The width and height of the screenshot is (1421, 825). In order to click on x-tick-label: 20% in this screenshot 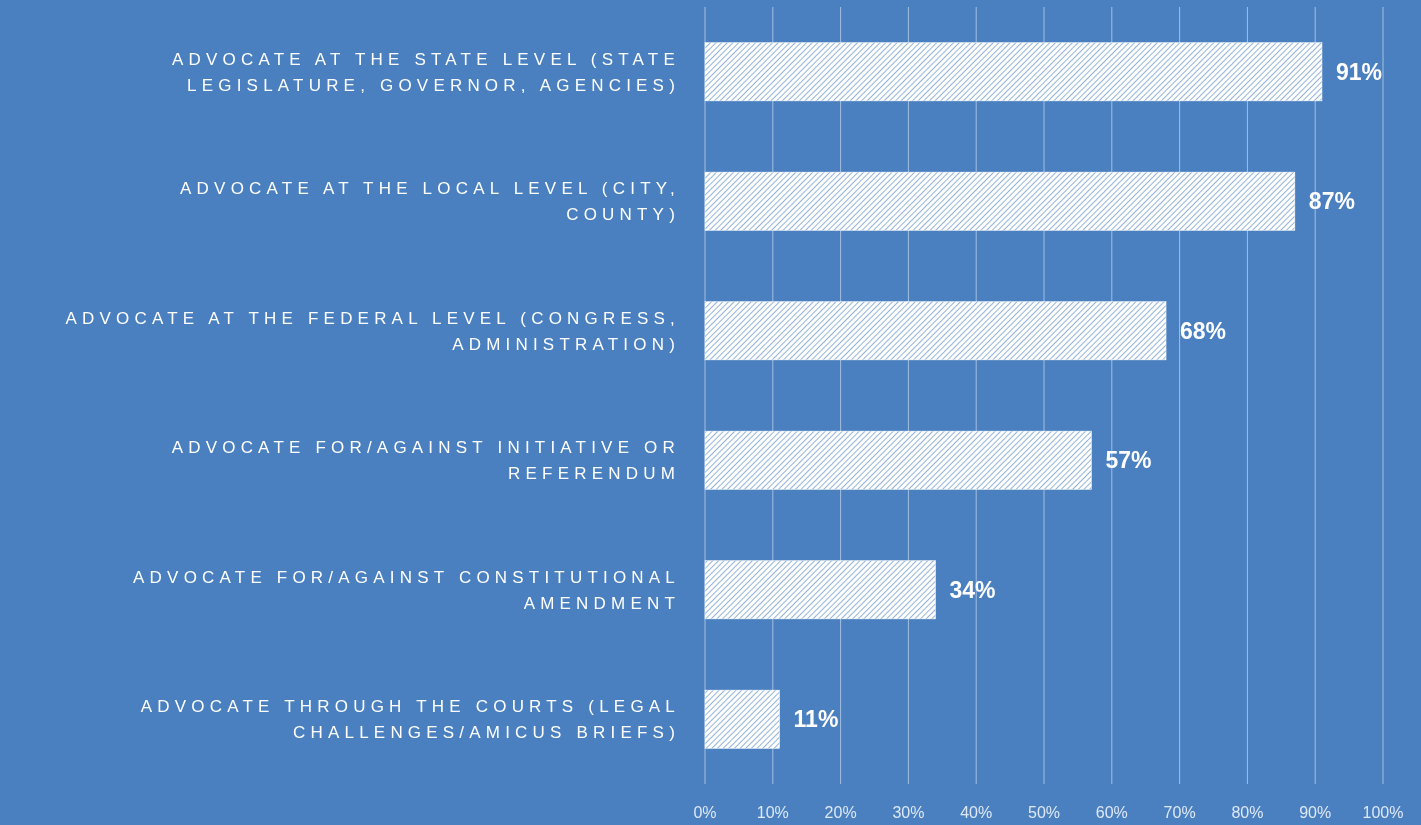, I will do `click(840, 812)`.